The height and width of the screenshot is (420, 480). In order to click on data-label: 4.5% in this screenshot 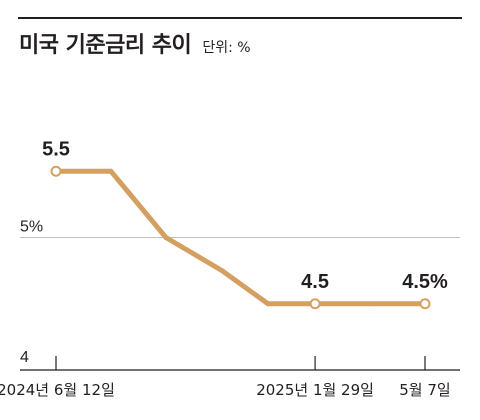, I will do `click(425, 282)`.